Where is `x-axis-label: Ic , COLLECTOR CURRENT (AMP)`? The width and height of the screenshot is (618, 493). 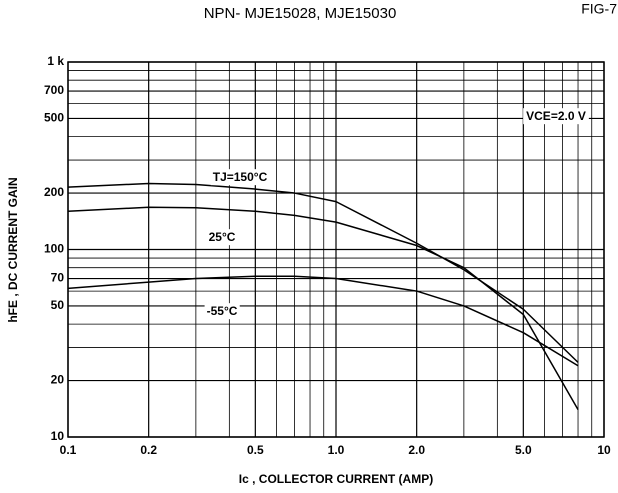
x-axis-label: Ic , COLLECTOR CURRENT (AMP) is located at coordinates (336, 479).